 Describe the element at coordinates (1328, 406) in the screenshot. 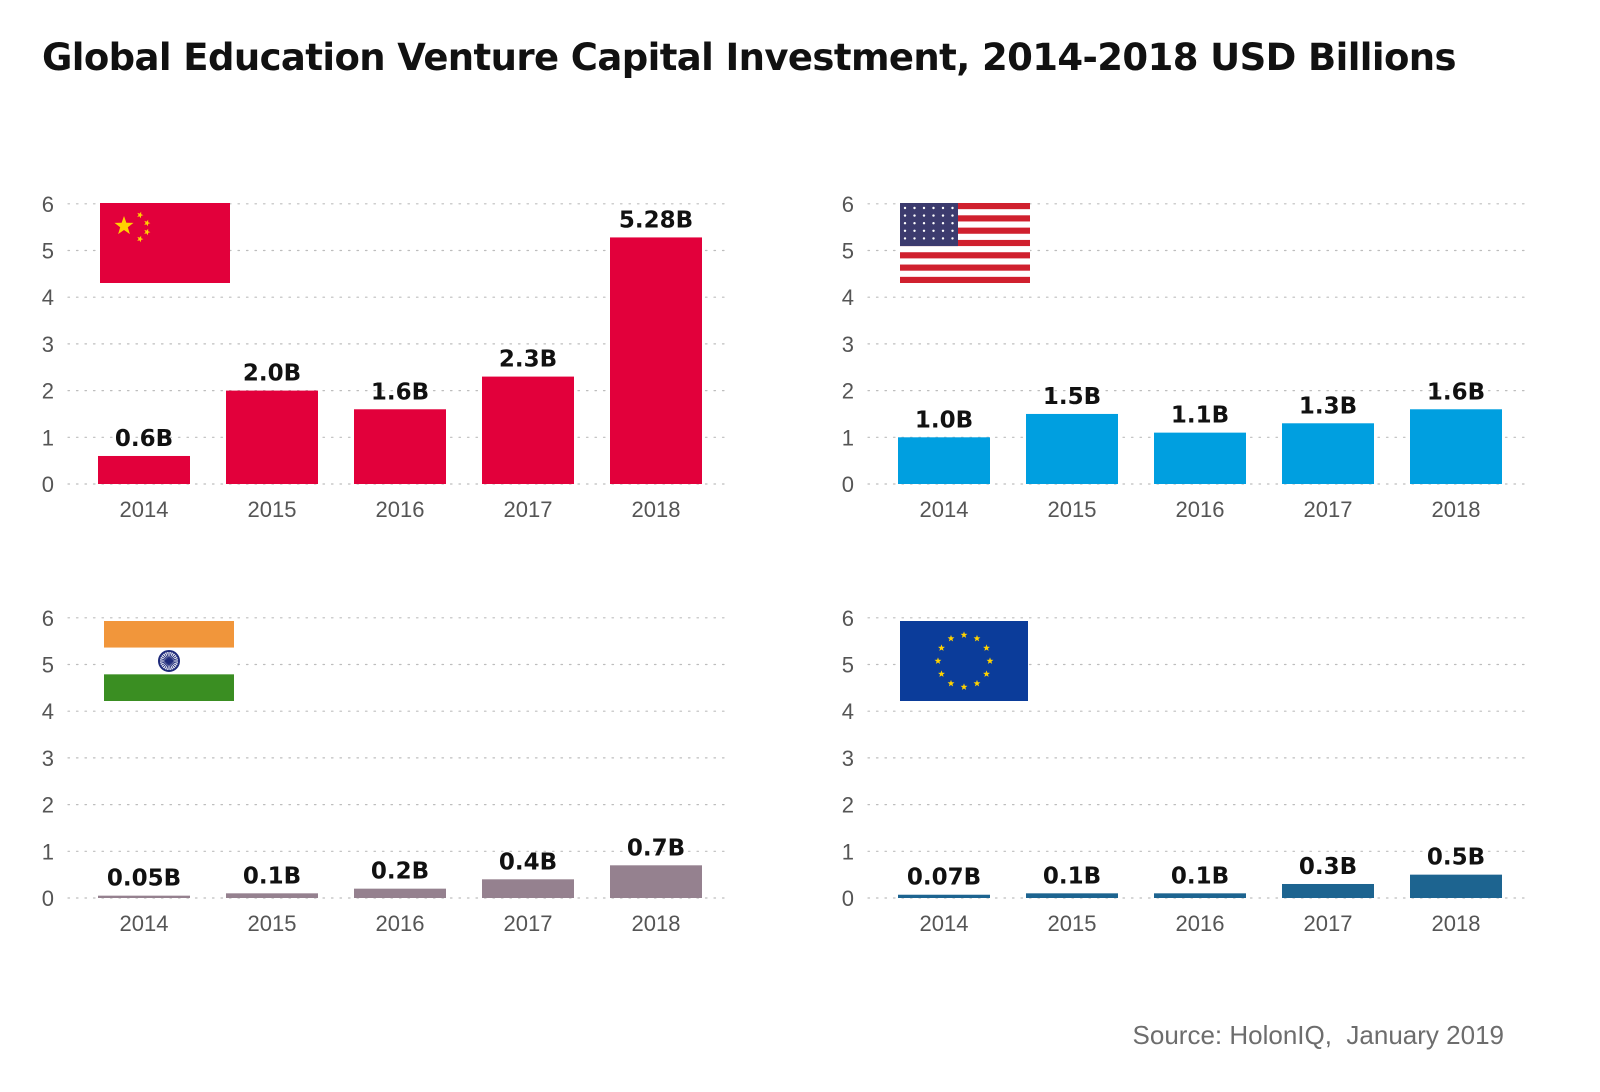

I see `data-label: 1.3B` at that location.